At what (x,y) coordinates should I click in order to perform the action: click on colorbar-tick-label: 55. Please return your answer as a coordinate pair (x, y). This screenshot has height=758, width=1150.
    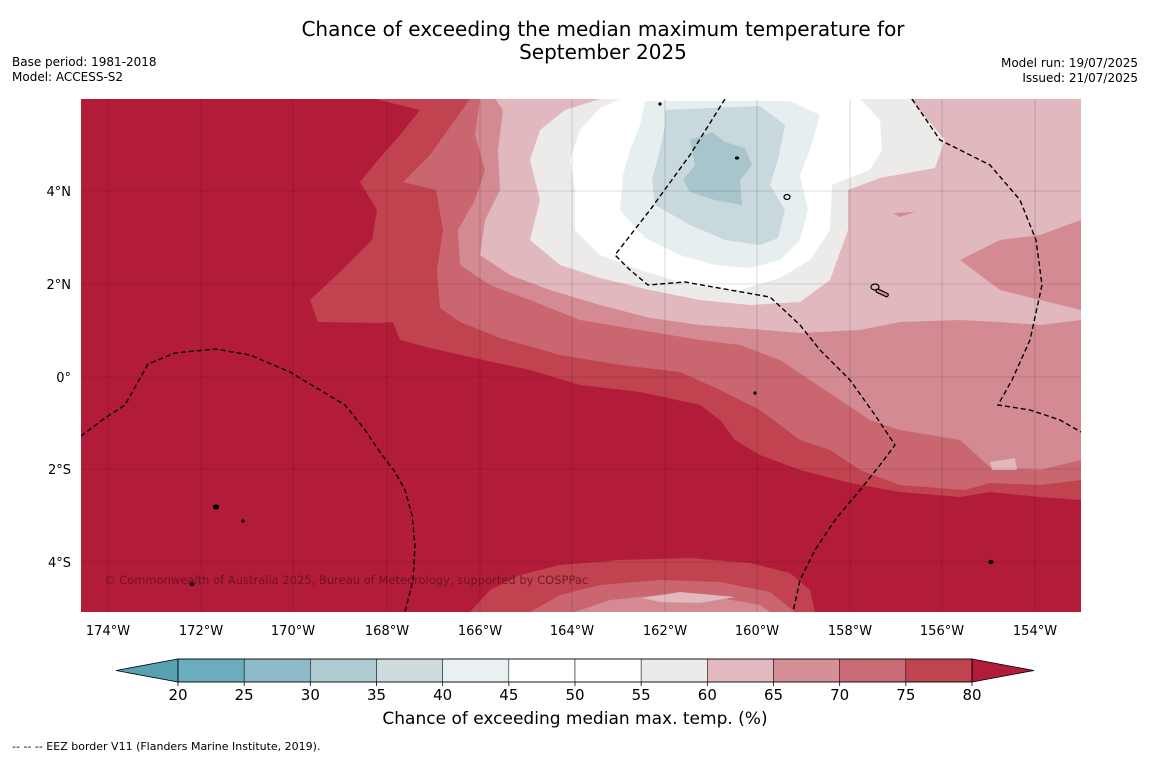
    Looking at the image, I should click on (641, 695).